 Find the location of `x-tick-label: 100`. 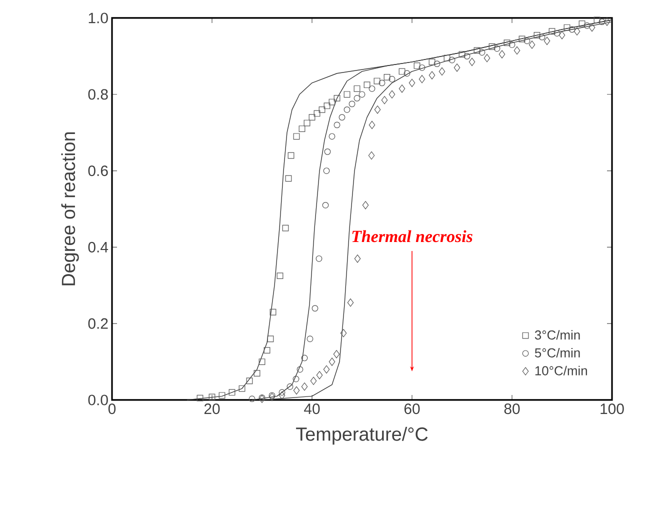

x-tick-label: 100 is located at coordinates (612, 409).